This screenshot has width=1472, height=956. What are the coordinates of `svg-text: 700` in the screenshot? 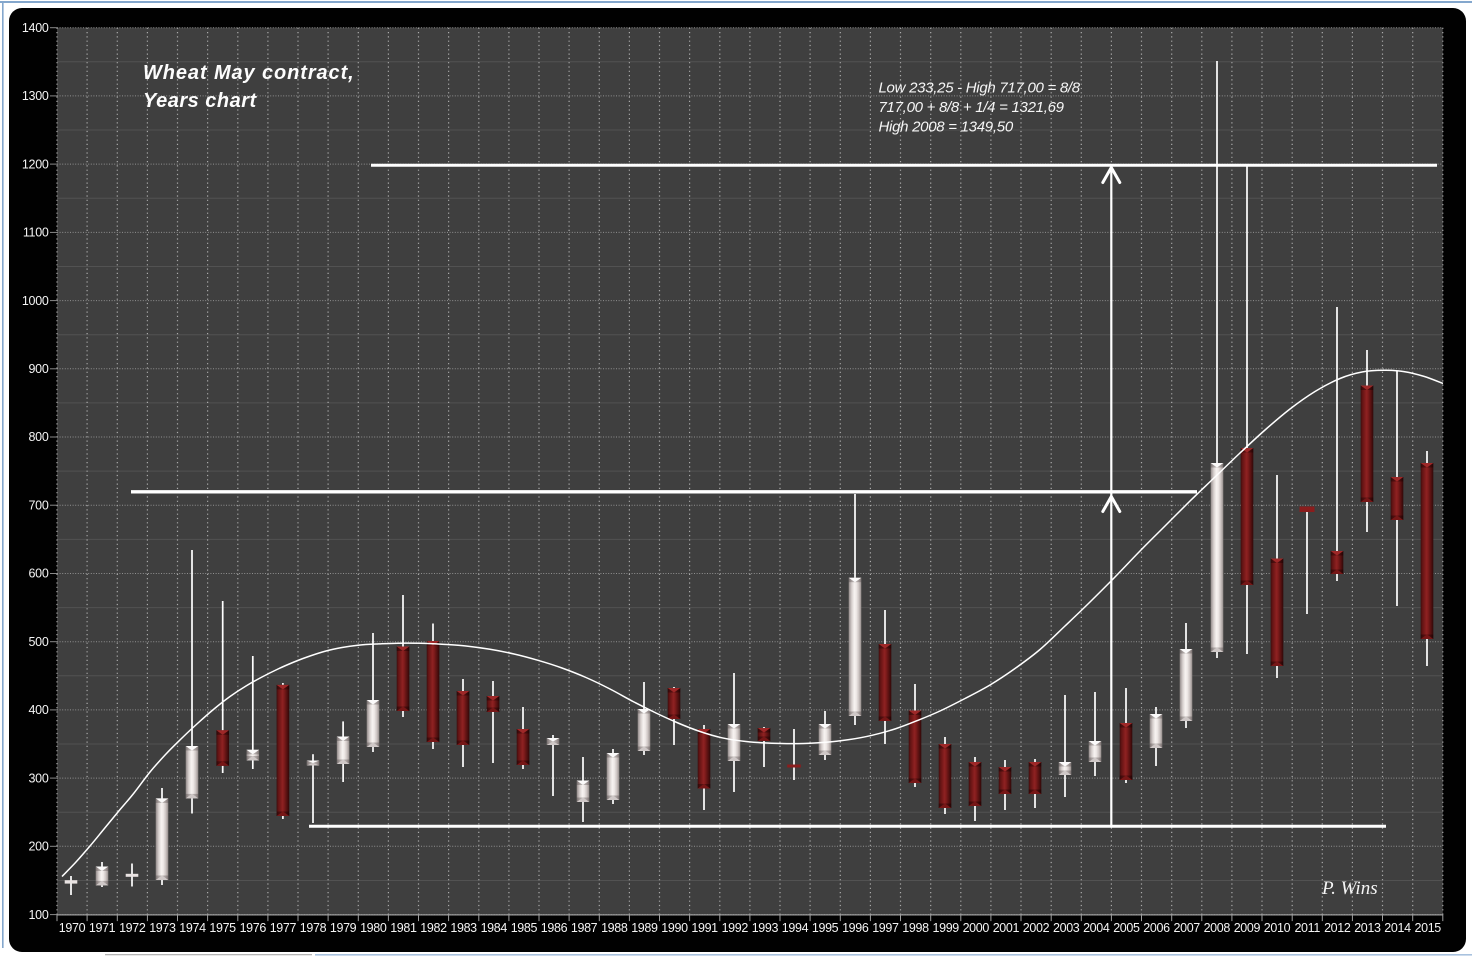 It's located at (39, 505).